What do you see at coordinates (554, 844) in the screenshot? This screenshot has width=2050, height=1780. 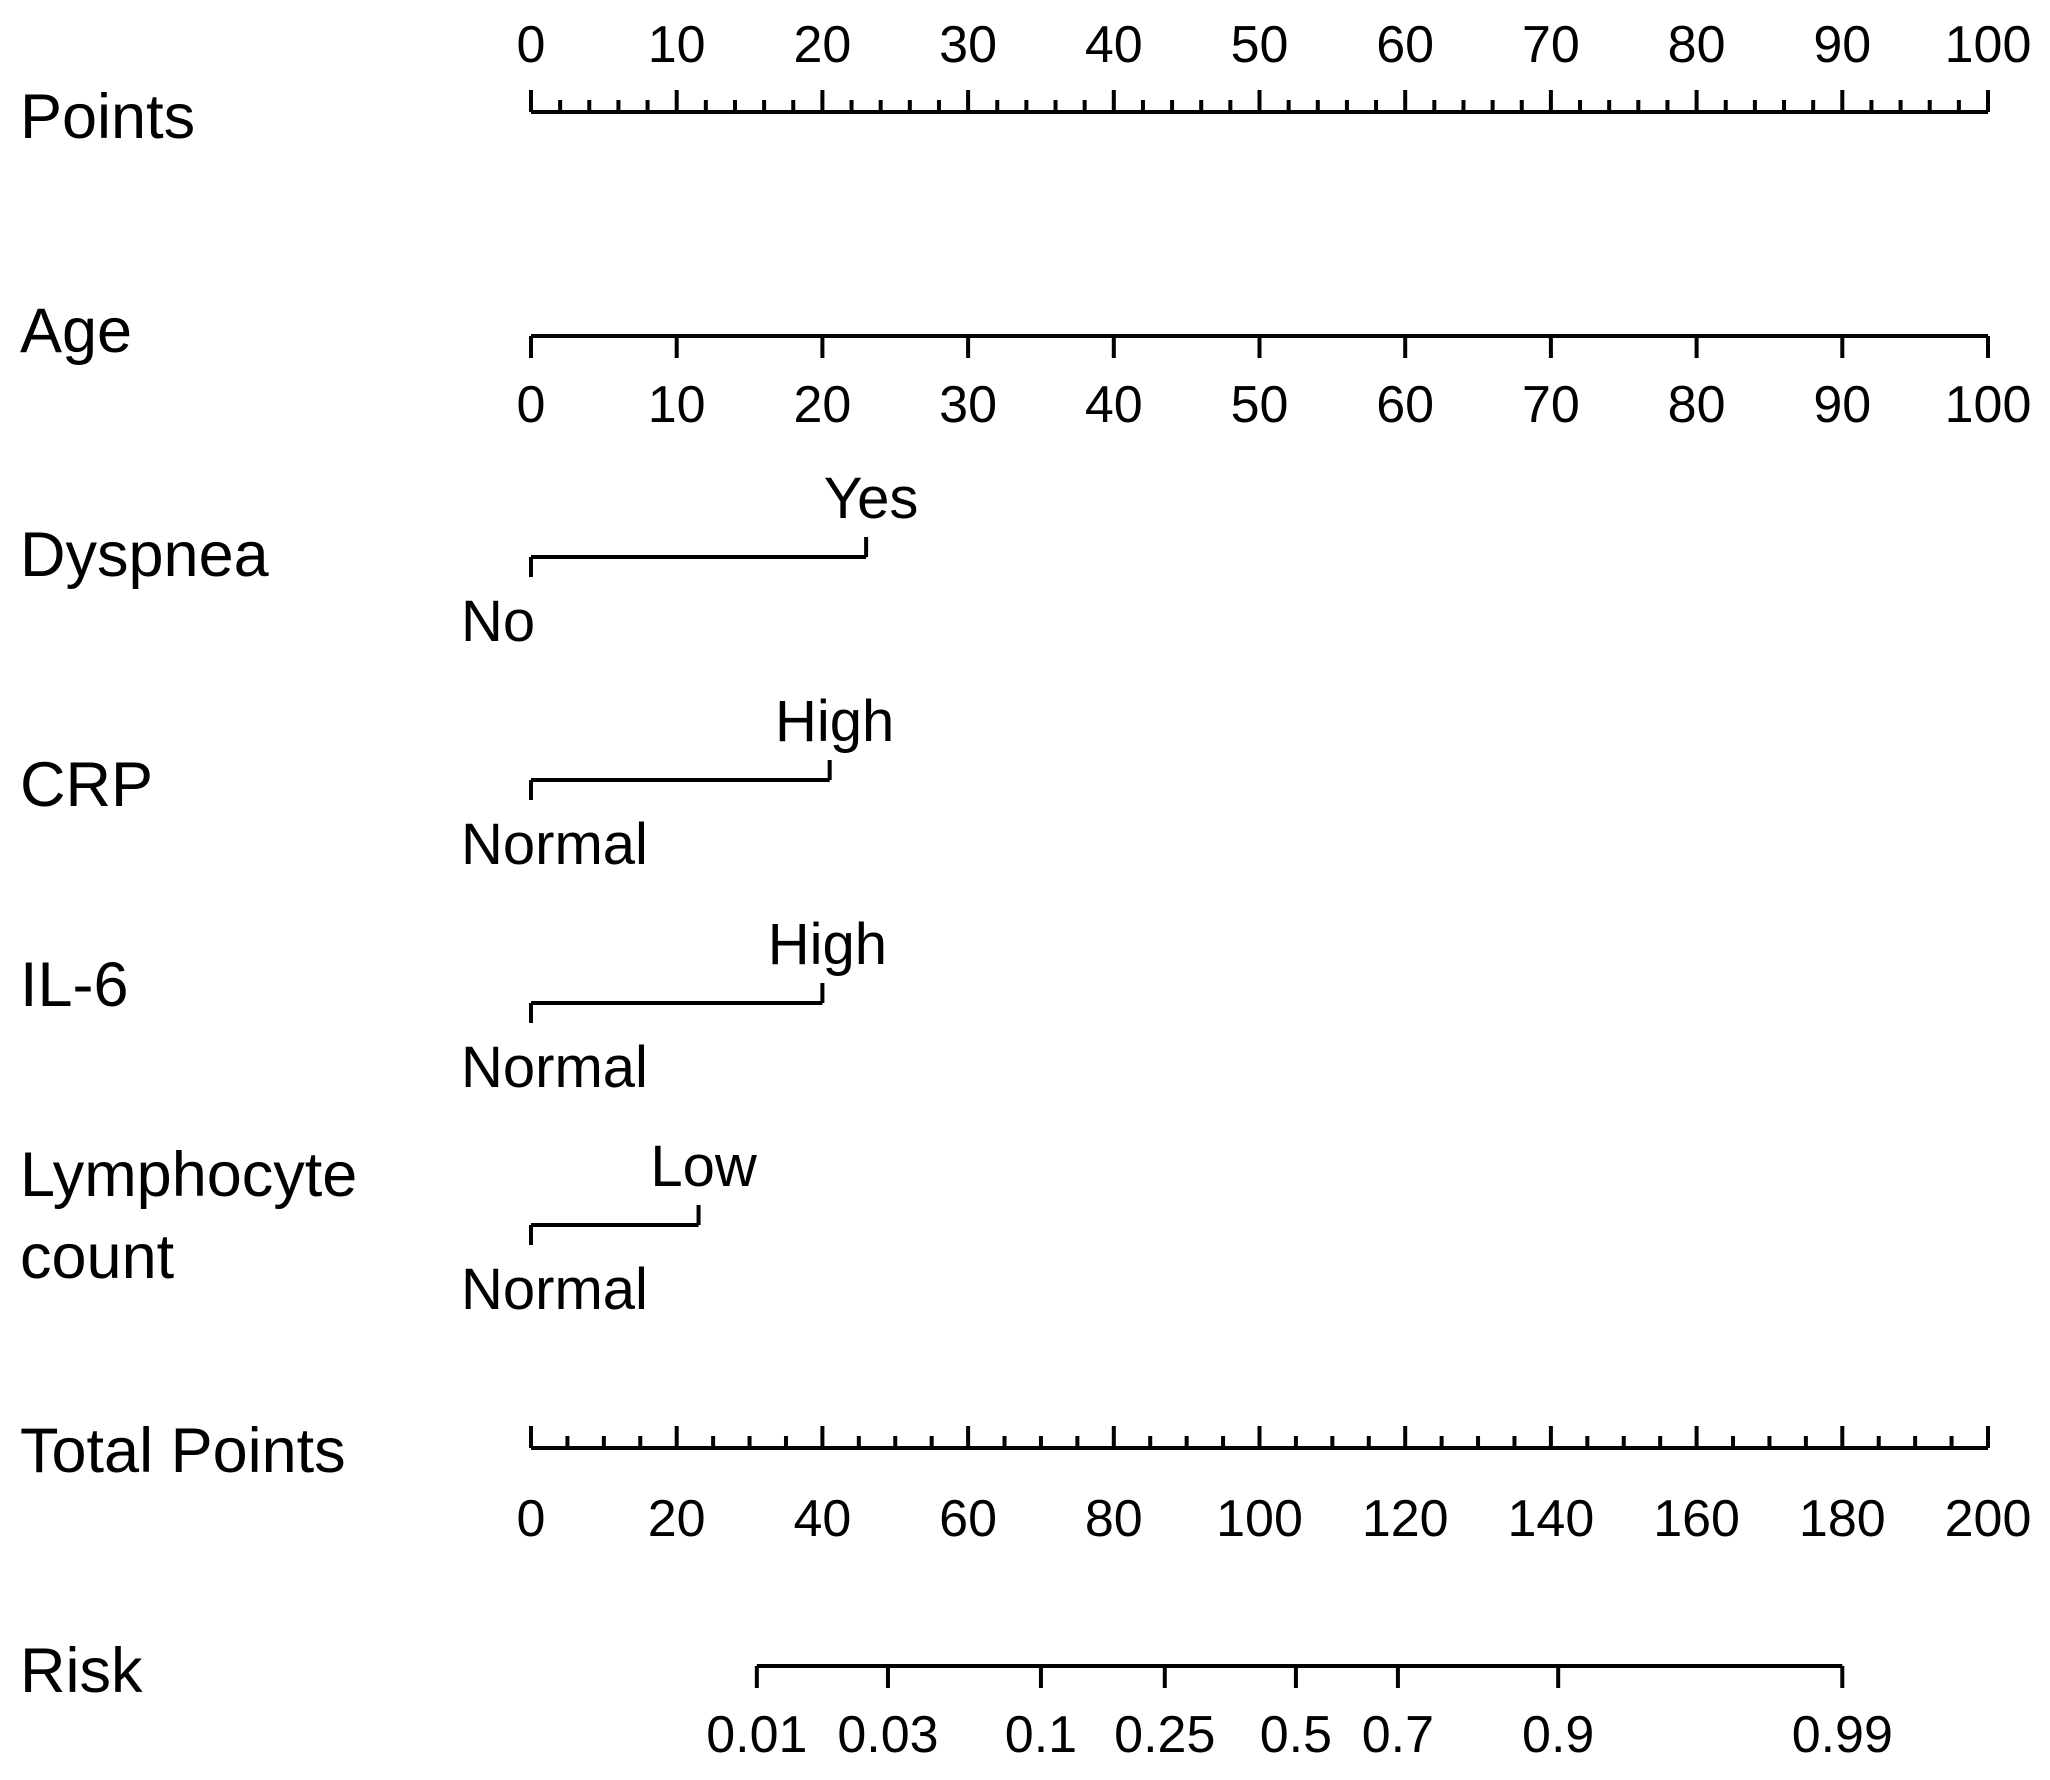 I see `crp-level-label: Normal` at bounding box center [554, 844].